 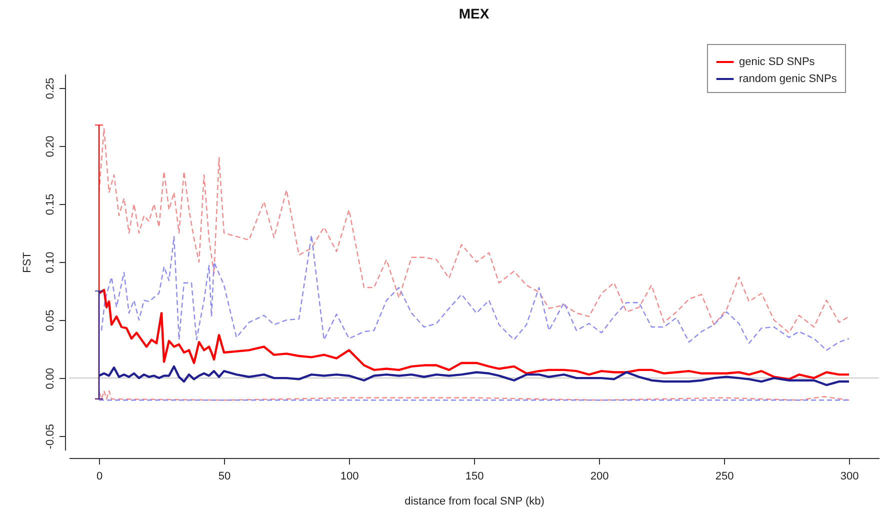 I want to click on y-tick-label: 0.20, so click(x=50, y=147).